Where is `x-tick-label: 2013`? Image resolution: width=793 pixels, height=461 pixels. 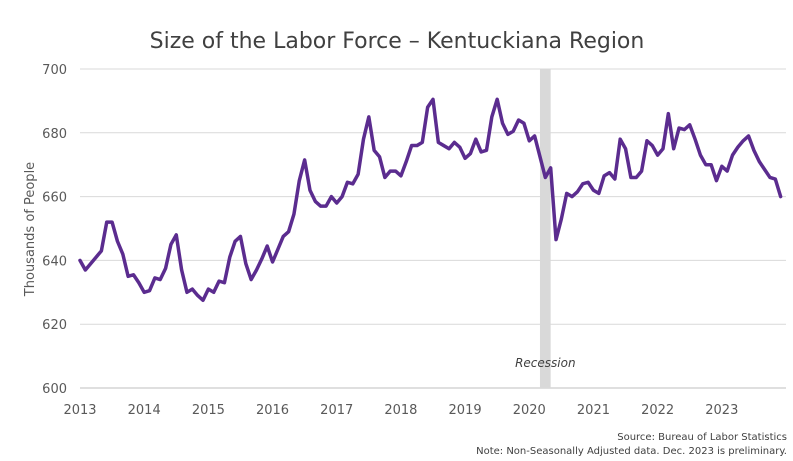 x-tick-label: 2013 is located at coordinates (79, 410).